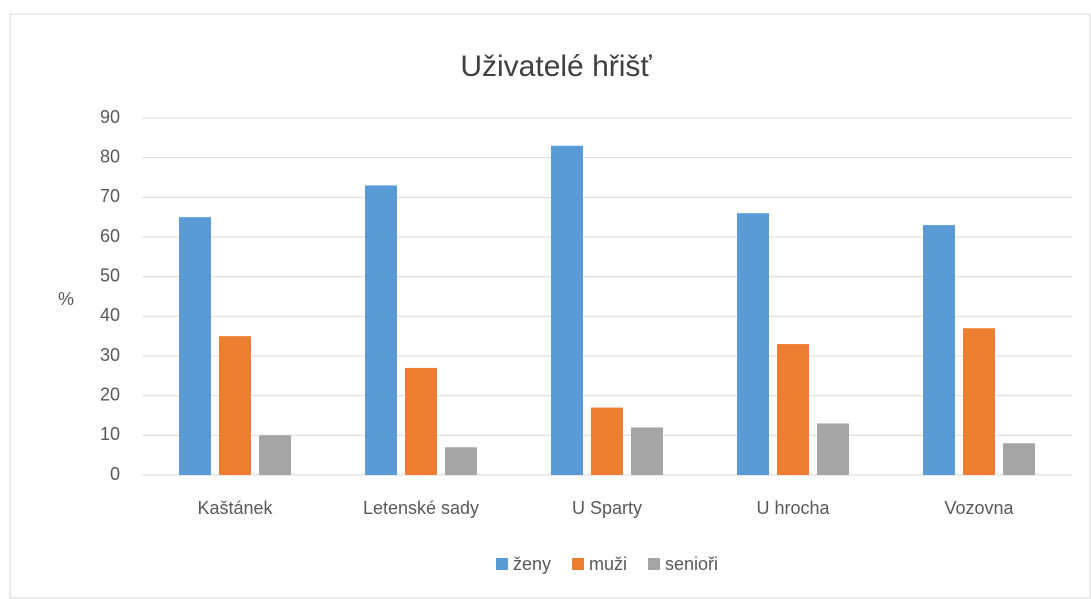 This screenshot has height=599, width=1091. I want to click on chart-title: Uživatelé hřišť, so click(556, 66).